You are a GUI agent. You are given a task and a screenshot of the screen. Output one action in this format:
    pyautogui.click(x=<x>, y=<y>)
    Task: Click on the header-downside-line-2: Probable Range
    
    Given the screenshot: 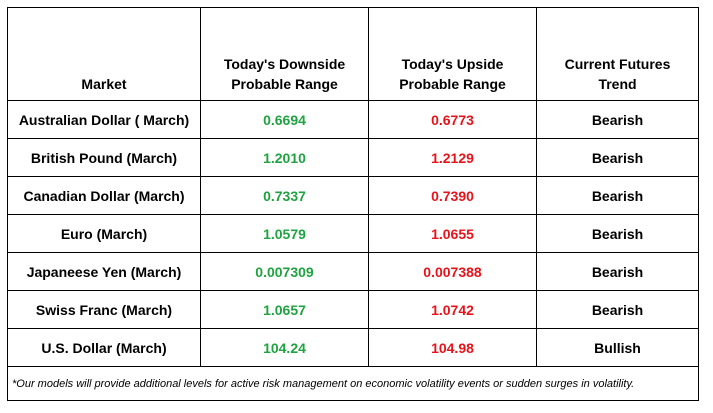 What is the action you would take?
    pyautogui.click(x=284, y=84)
    